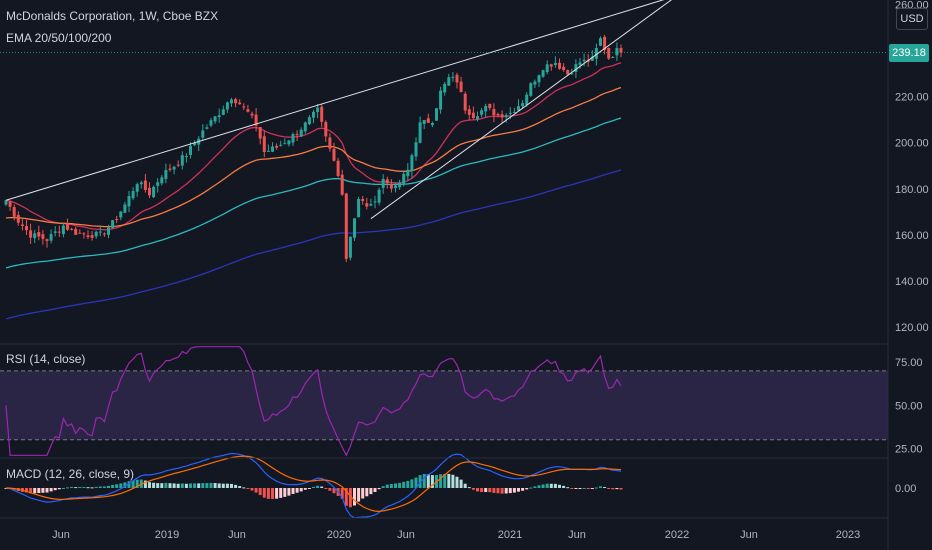  What do you see at coordinates (912, 190) in the screenshot?
I see `price-tick-label: 180.00` at bounding box center [912, 190].